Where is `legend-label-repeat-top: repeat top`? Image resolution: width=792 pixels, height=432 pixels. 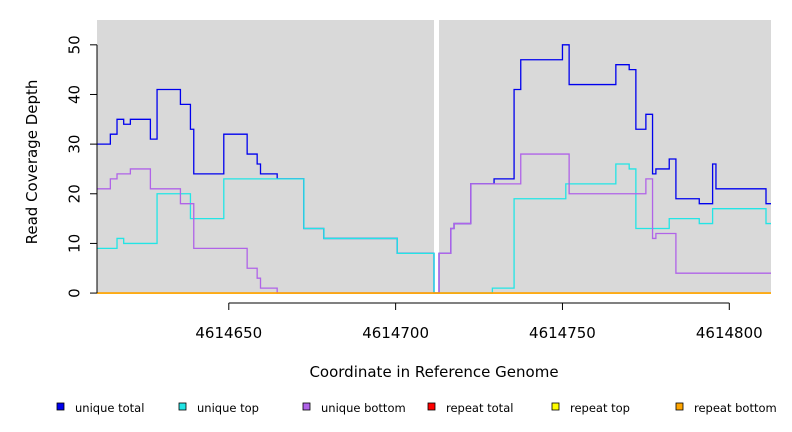
legend-label-repeat-top: repeat top is located at coordinates (600, 408).